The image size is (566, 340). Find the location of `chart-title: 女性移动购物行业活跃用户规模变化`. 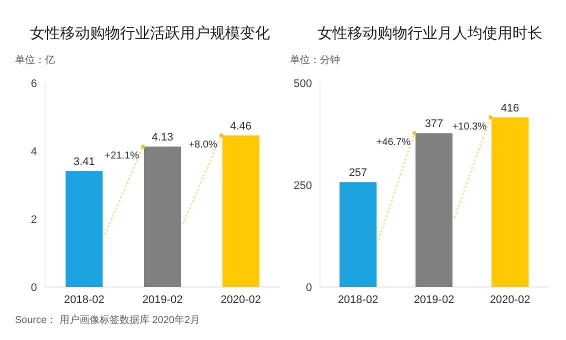

chart-title: 女性移动购物行业活跃用户规模变化 is located at coordinates (150, 33).